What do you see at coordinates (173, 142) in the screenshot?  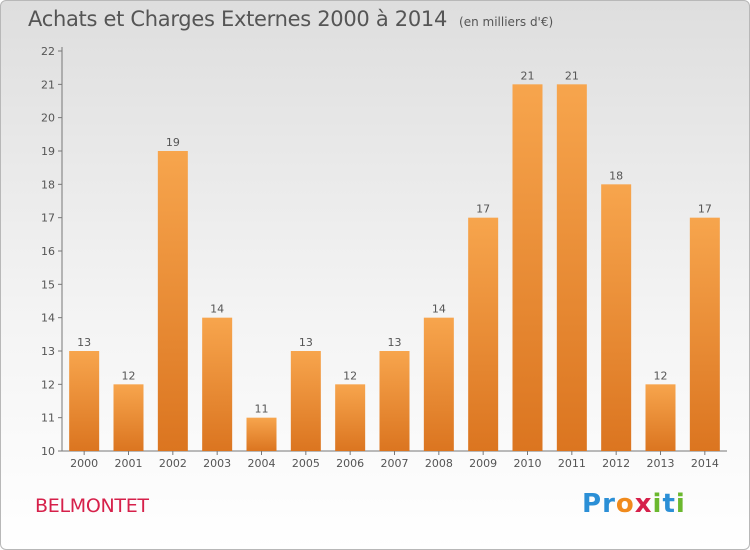 I see `data-label: 19` at bounding box center [173, 142].